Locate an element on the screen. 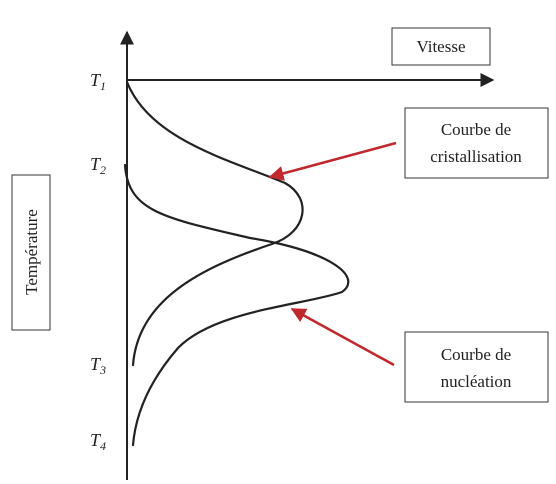 The height and width of the screenshot is (484, 556). y-label-box is located at coordinates (31, 252).